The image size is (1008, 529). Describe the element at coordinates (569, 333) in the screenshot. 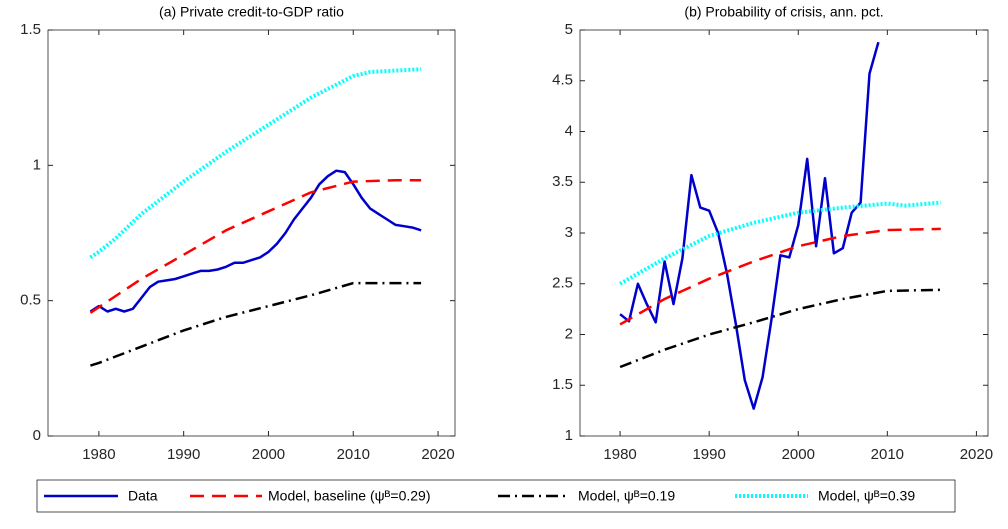

I see `y-tick-label: 2` at that location.